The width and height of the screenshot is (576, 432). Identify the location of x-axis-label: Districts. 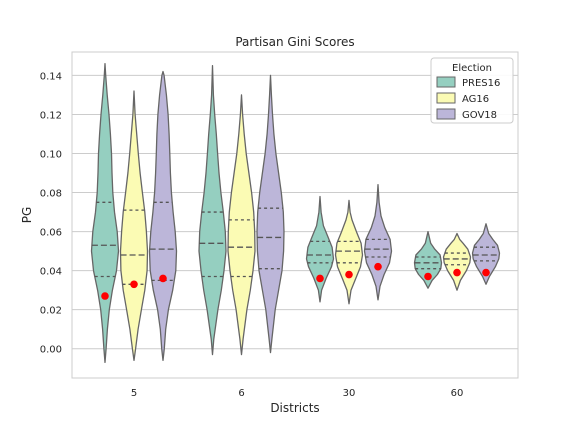
(294, 408).